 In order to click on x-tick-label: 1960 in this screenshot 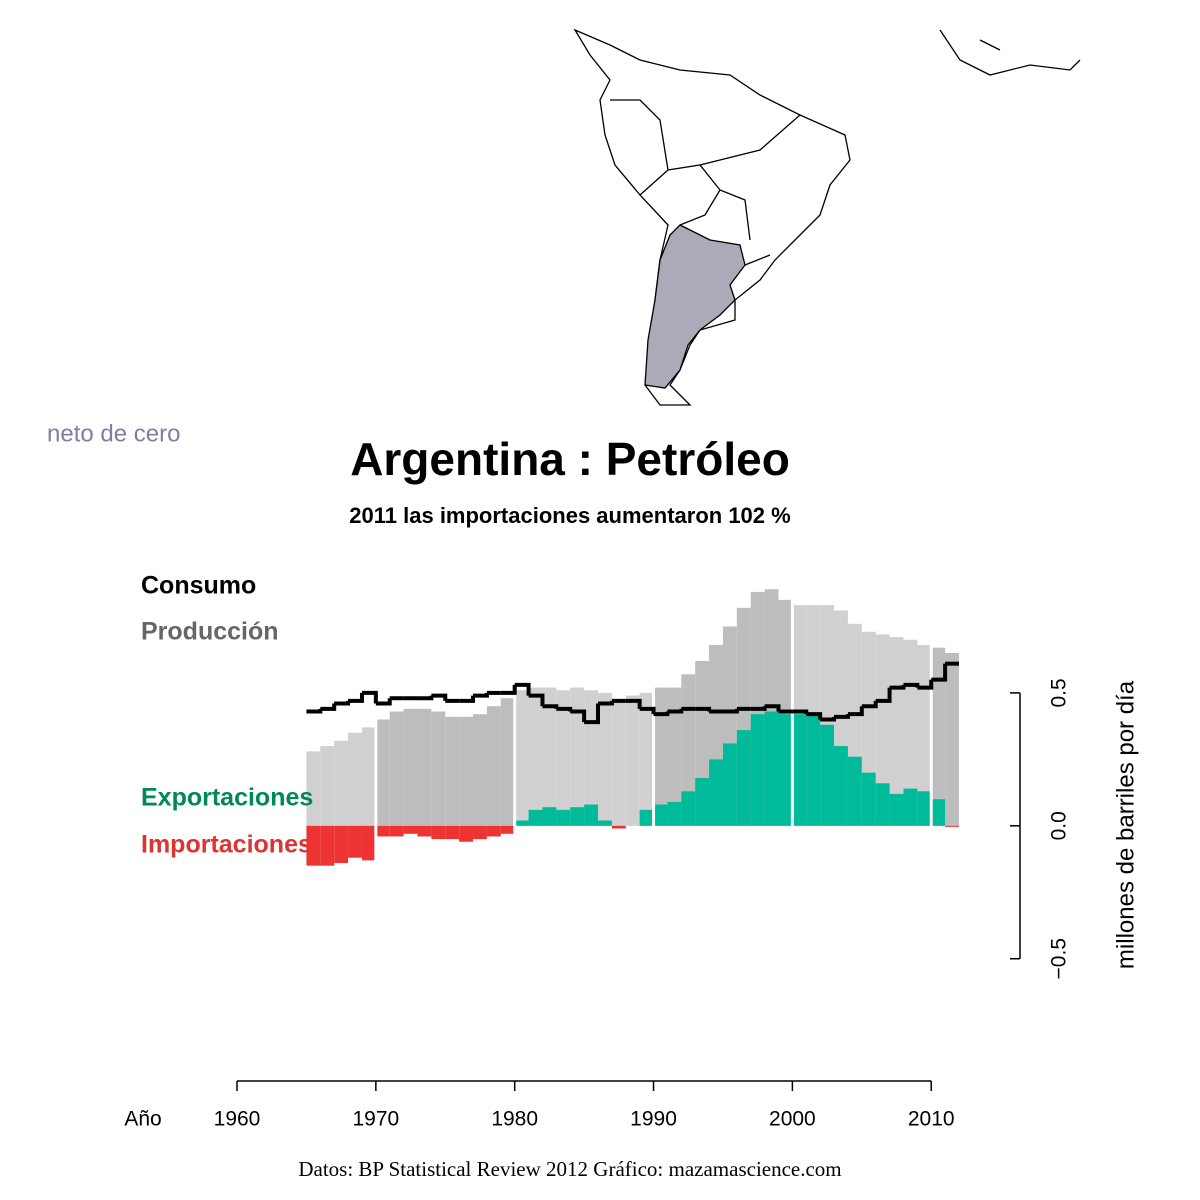, I will do `click(237, 1119)`.